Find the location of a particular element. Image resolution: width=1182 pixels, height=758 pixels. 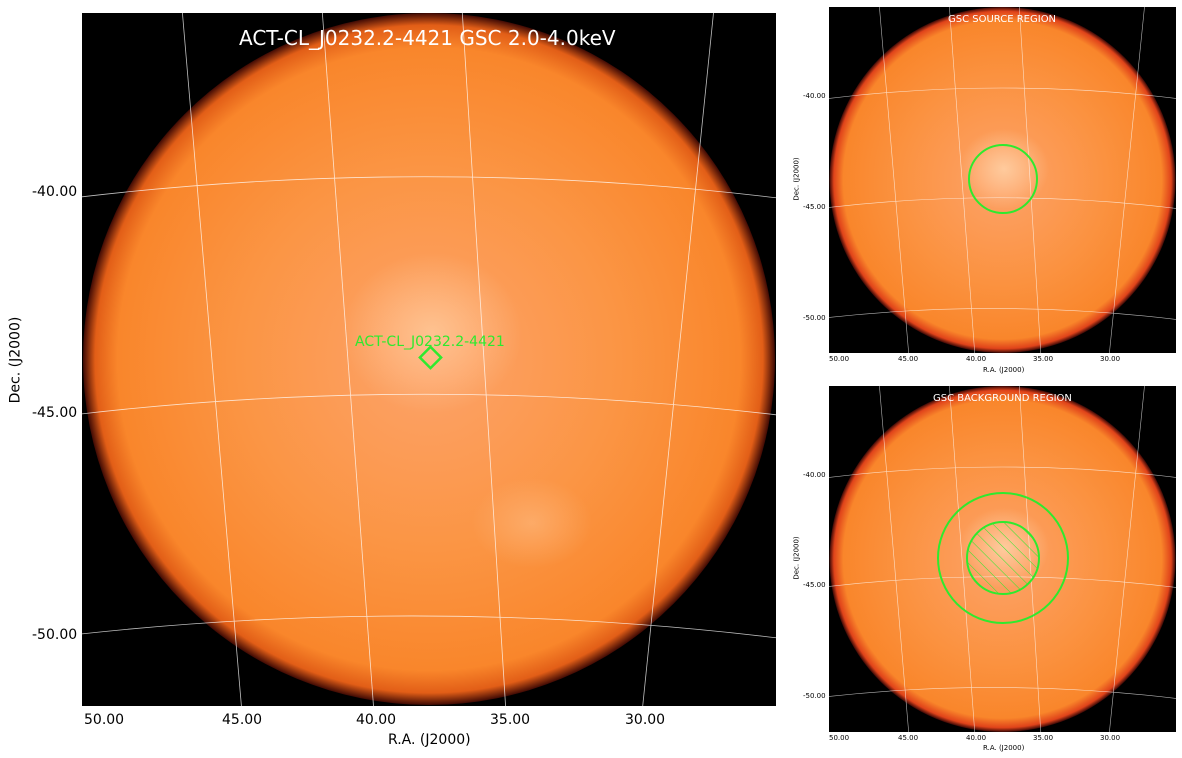

background-region-plot: GSC BACKGROUND REGION is located at coordinates (1002, 559).